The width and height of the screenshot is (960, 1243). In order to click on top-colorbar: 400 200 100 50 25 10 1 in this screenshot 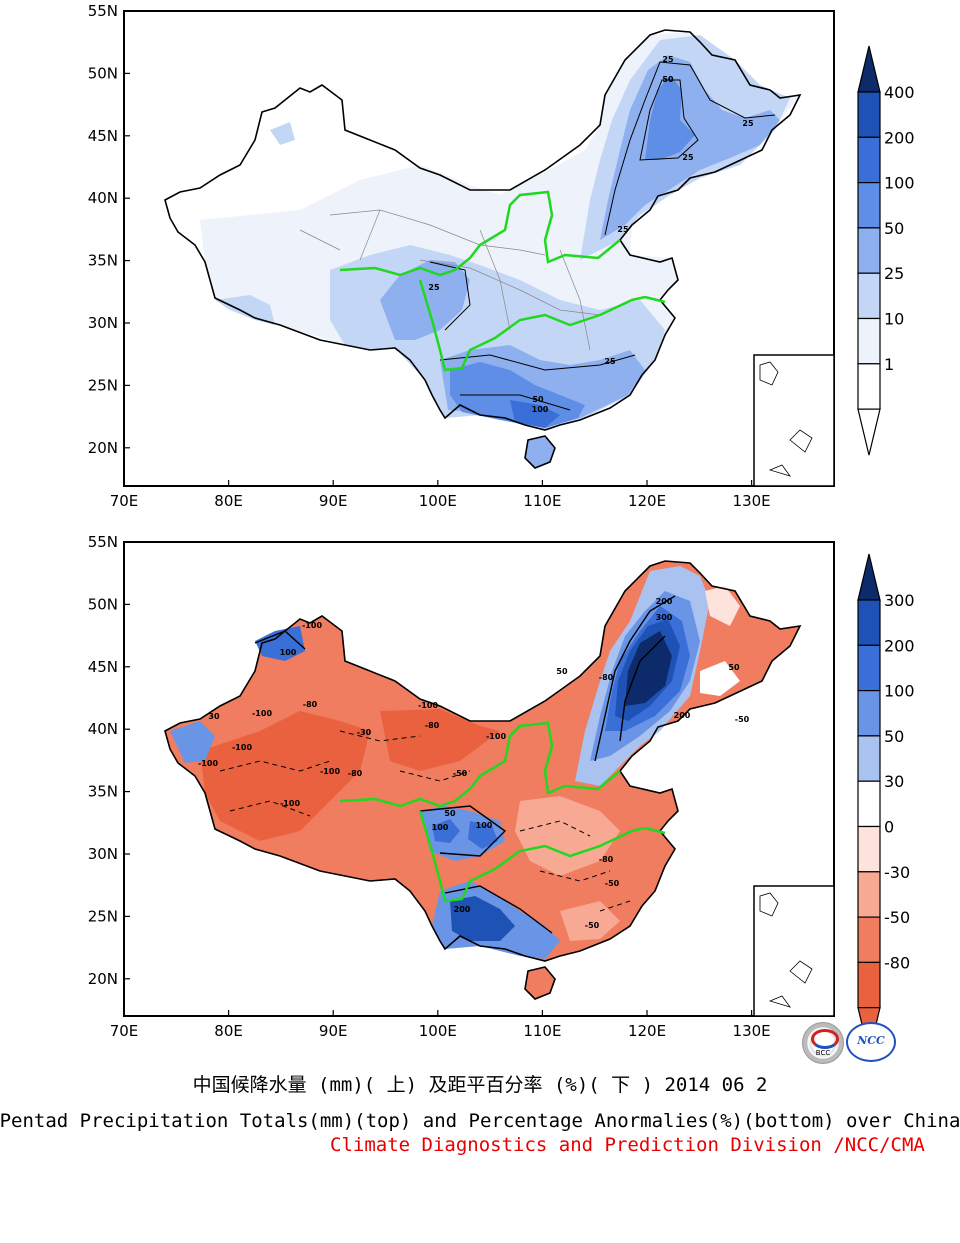, I will do `click(886, 250)`.